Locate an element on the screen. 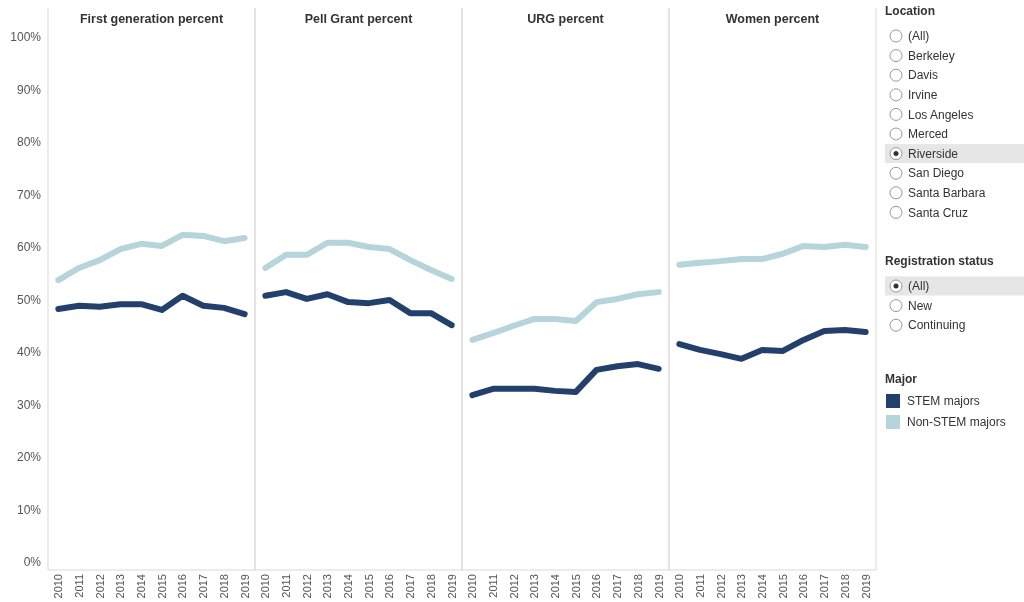  text: San Diego is located at coordinates (936, 173).